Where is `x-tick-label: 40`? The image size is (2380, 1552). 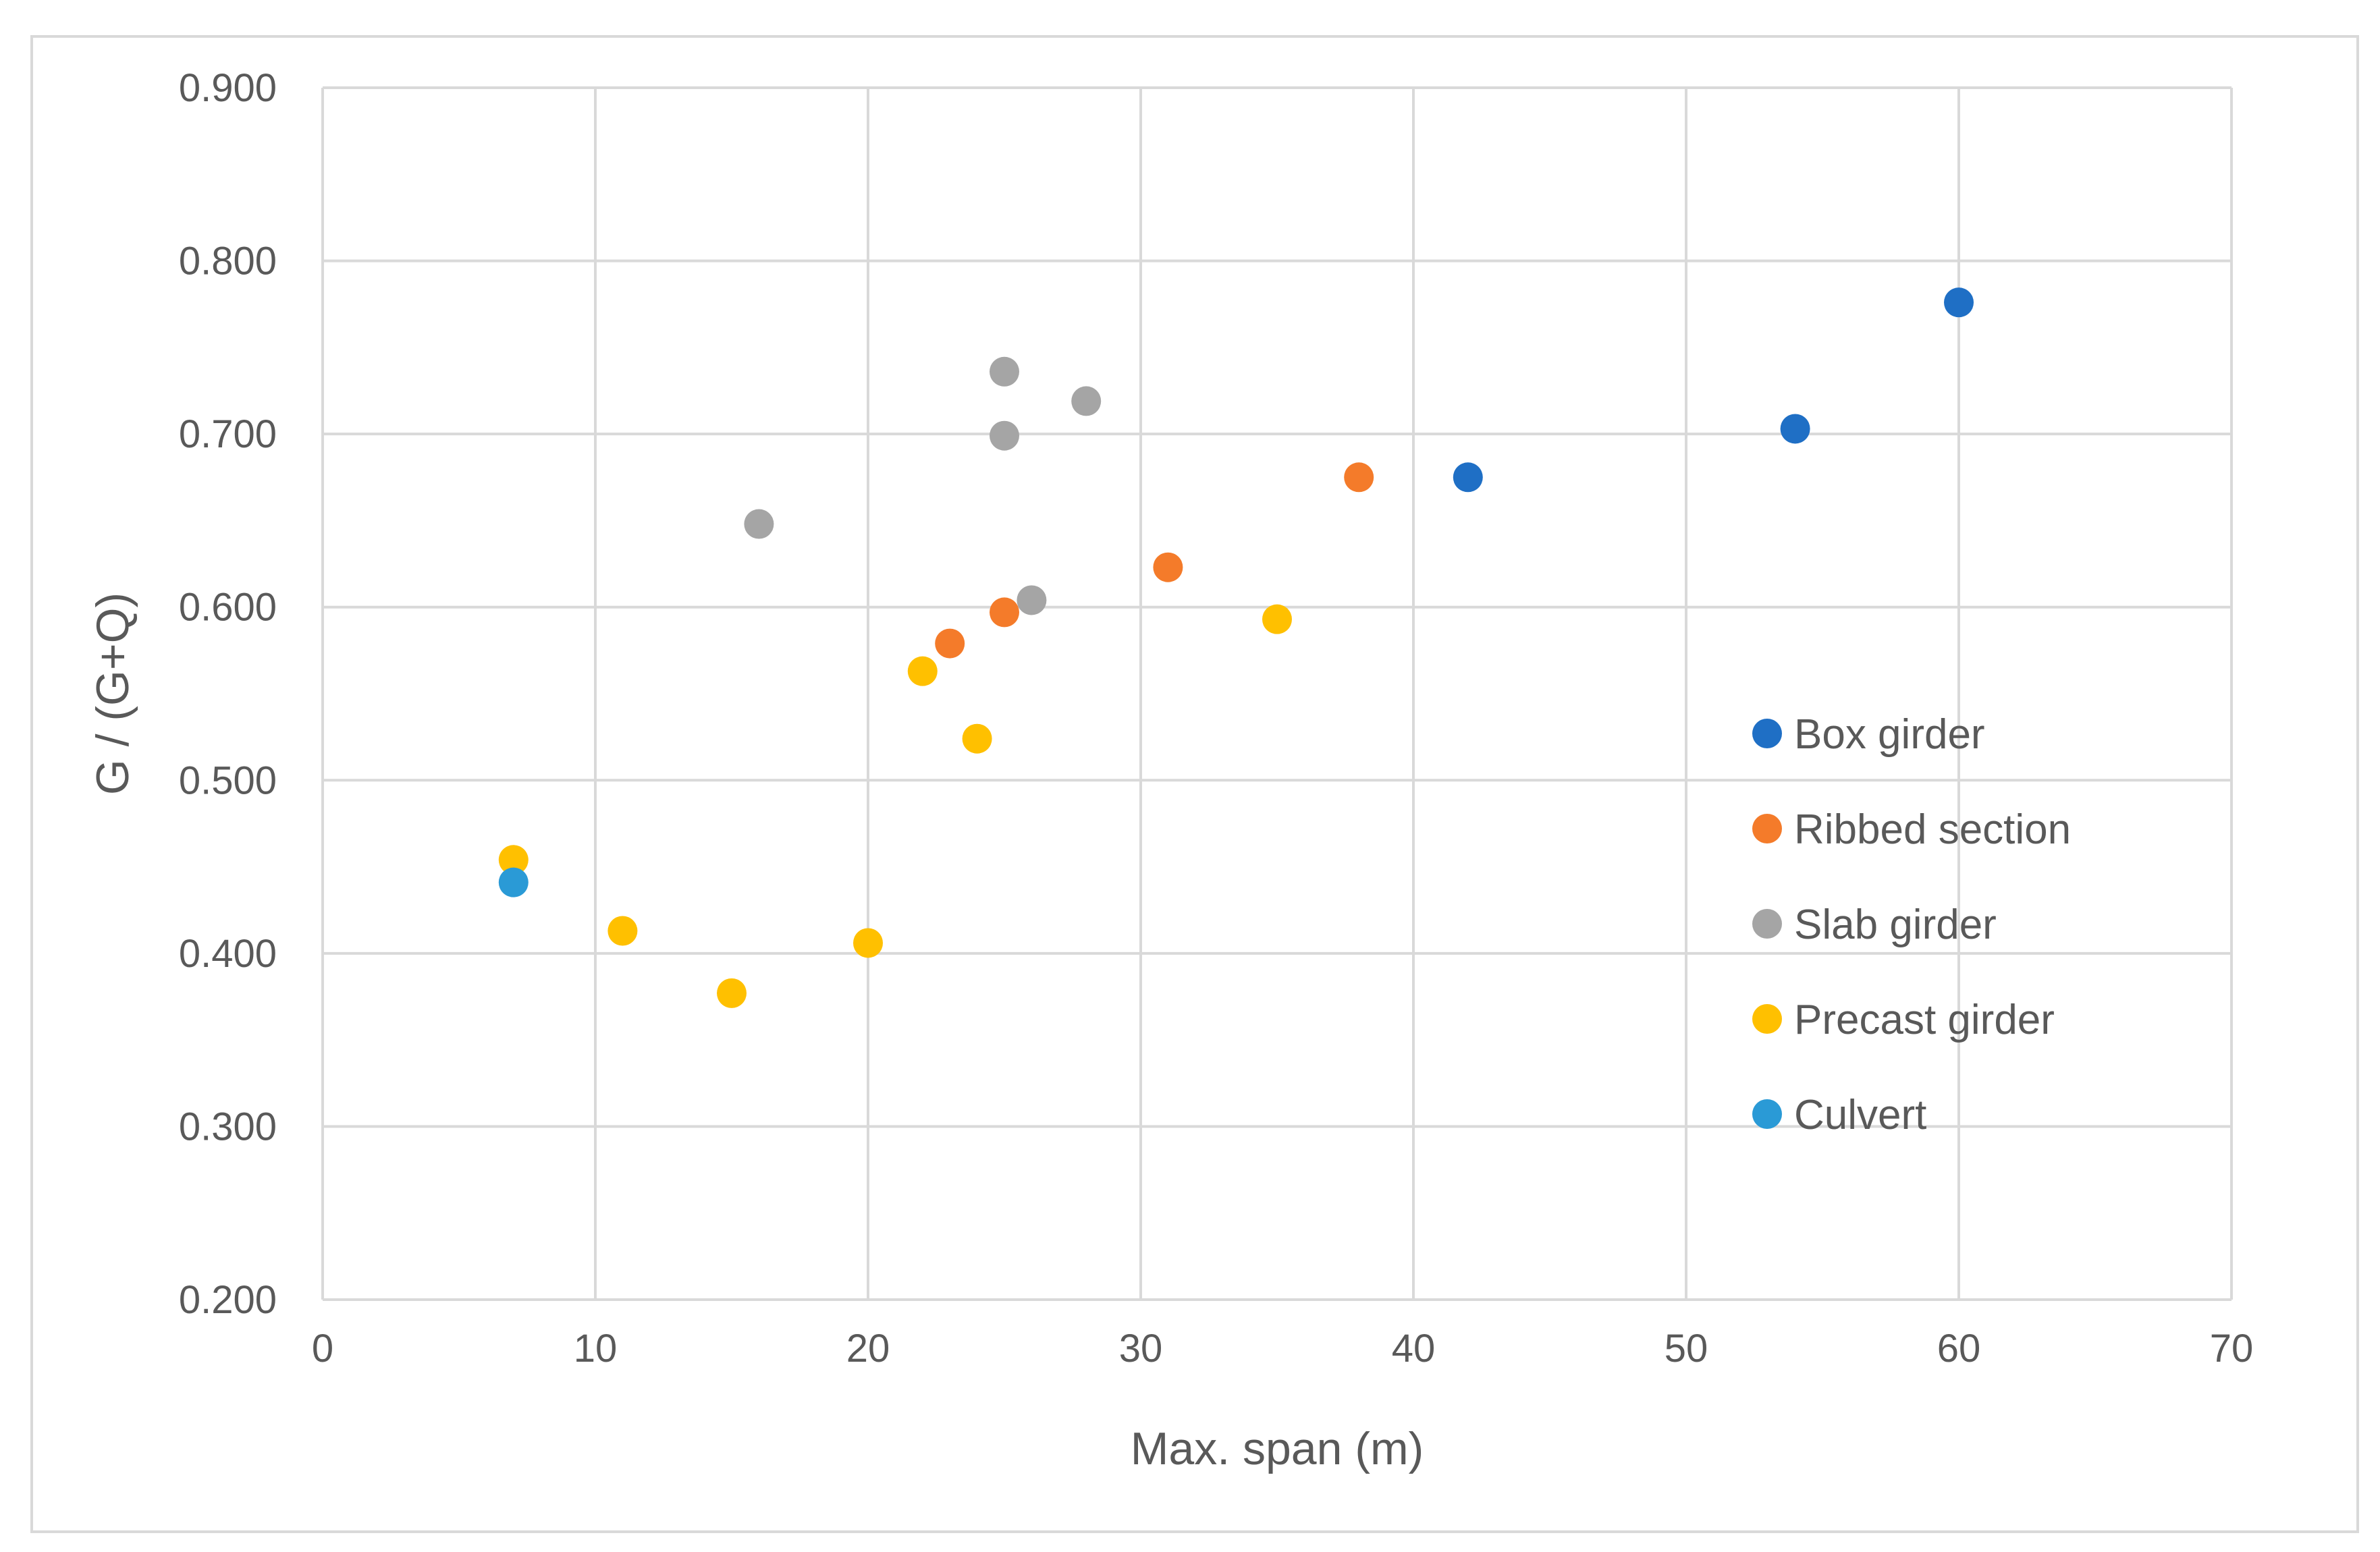 x-tick-label: 40 is located at coordinates (1414, 1349).